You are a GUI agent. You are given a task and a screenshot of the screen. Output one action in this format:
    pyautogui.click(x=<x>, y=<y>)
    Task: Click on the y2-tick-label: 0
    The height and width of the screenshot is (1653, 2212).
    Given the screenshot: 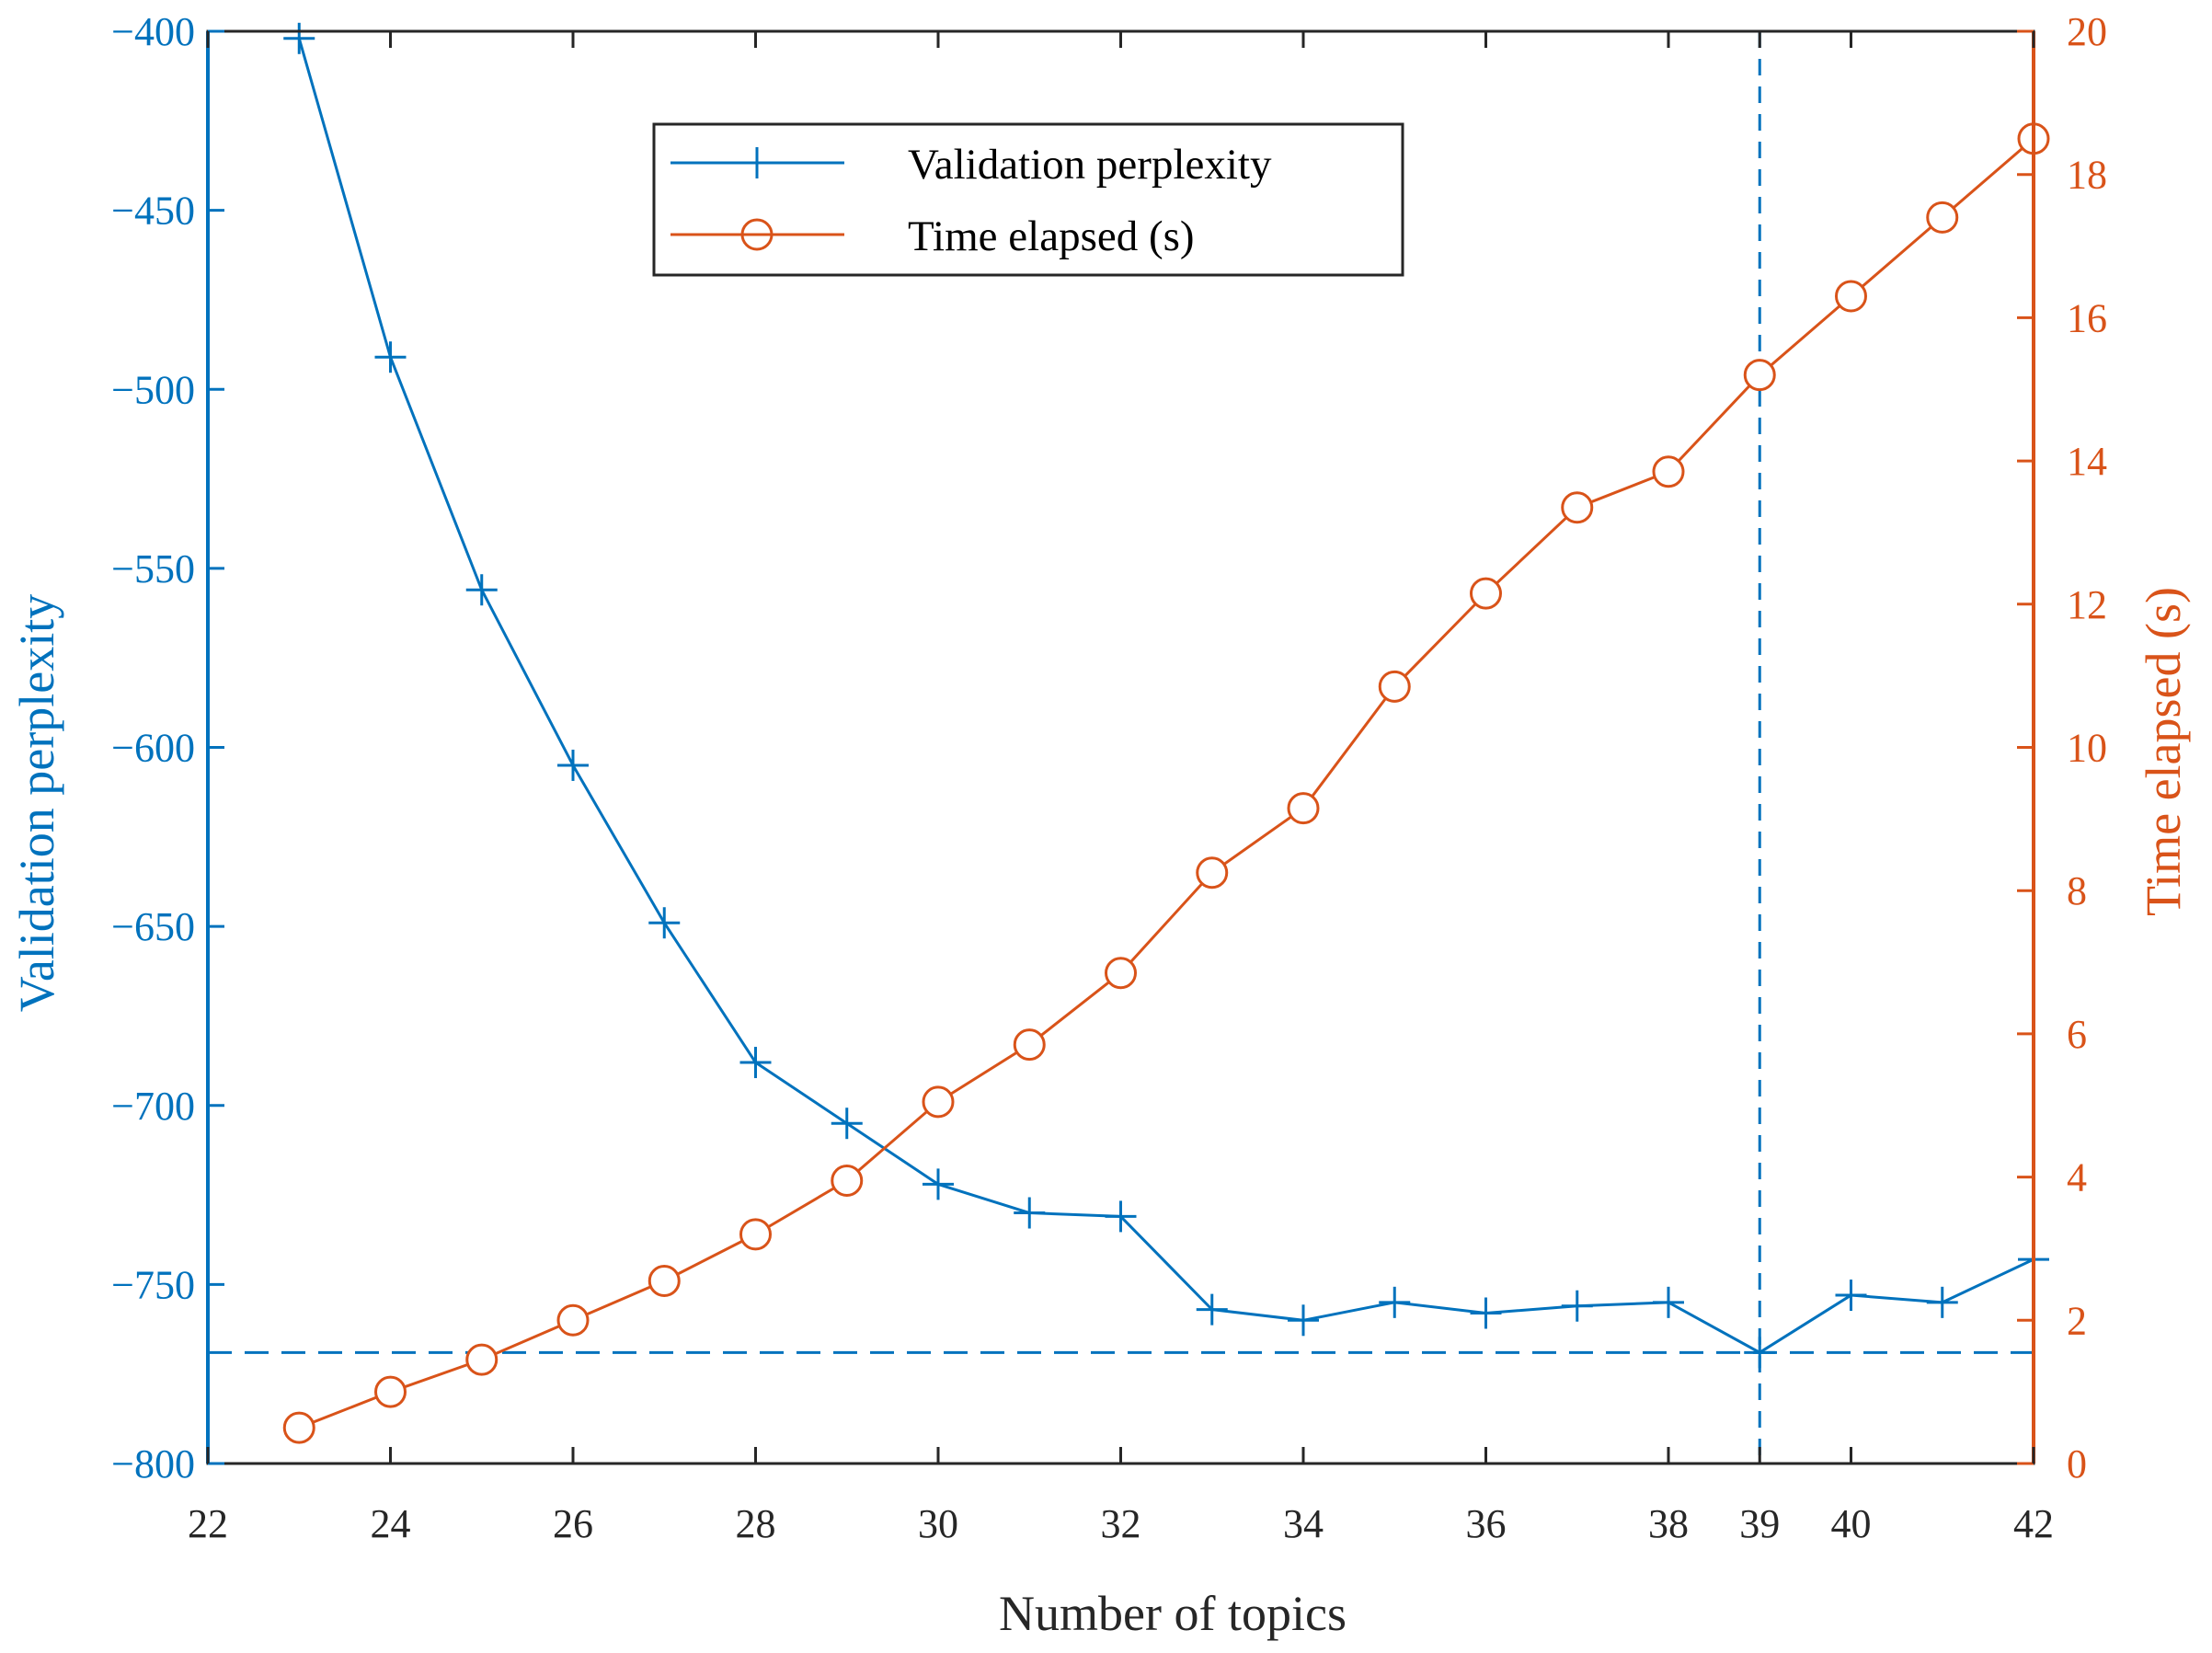 What is the action you would take?
    pyautogui.click(x=2077, y=1464)
    